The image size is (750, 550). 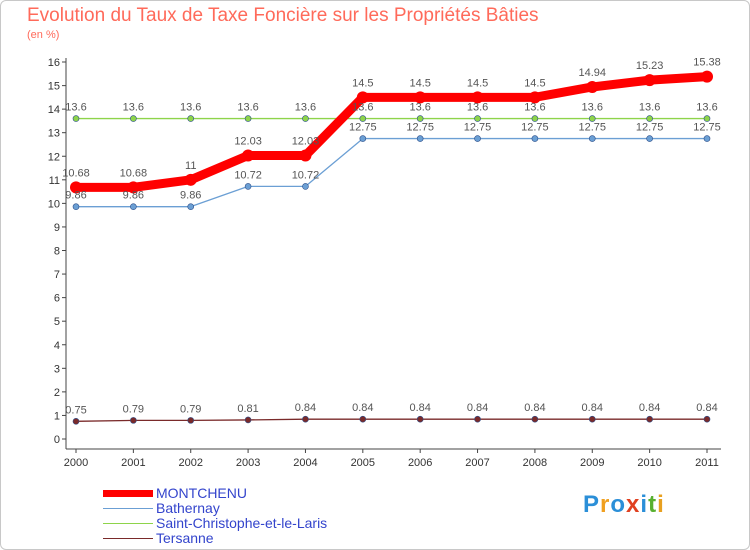 I want to click on brand-letter: P, so click(x=592, y=504).